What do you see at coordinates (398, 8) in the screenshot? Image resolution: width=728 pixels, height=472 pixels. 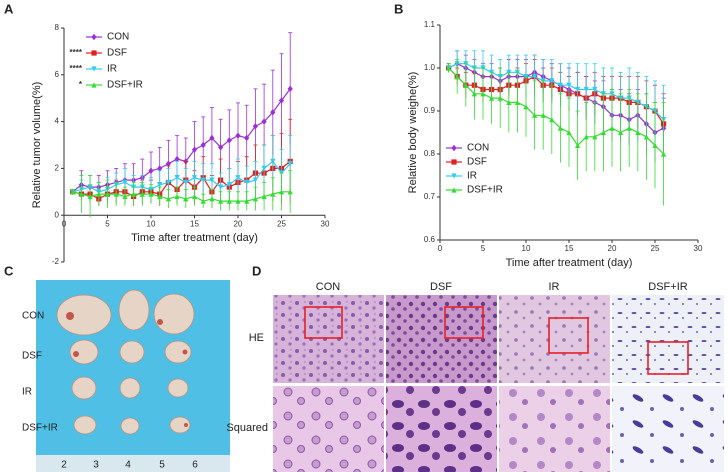 I see `panel-label: B` at bounding box center [398, 8].